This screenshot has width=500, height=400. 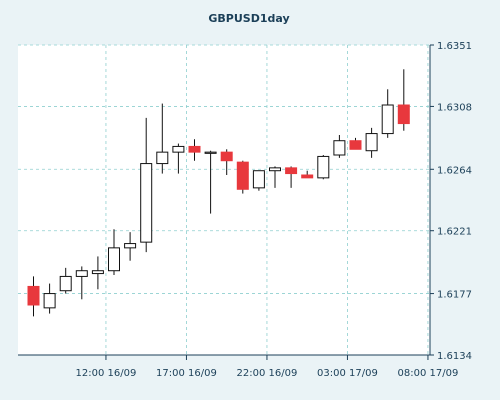 I want to click on y-tick-label: 1.6221, so click(x=454, y=232).